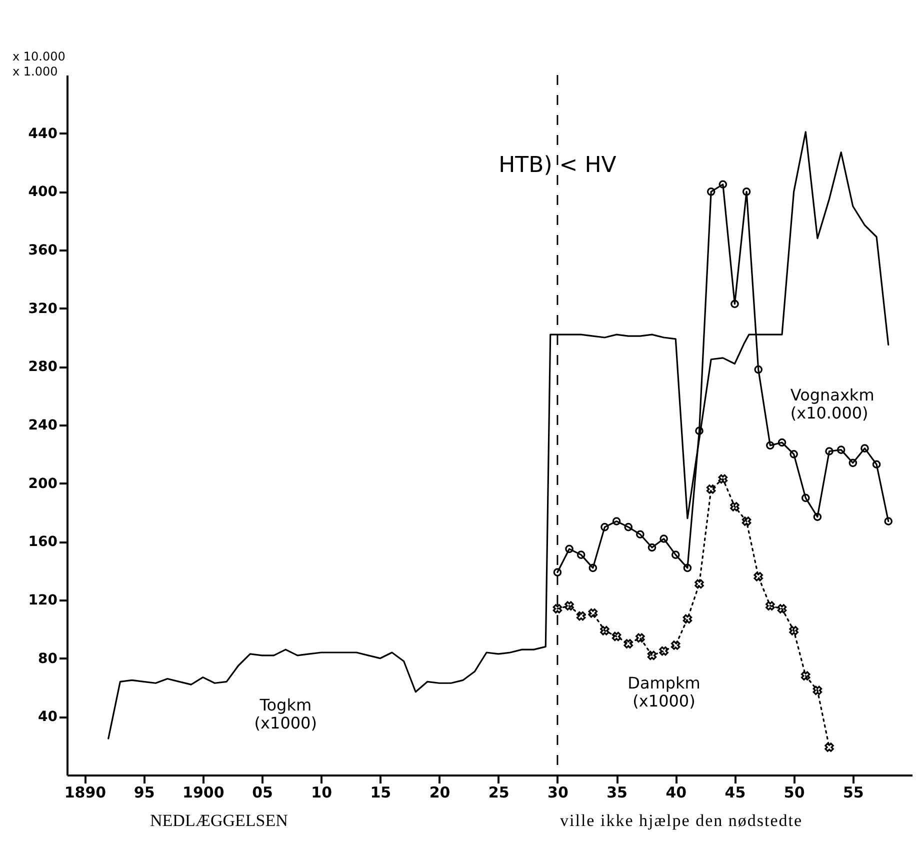  I want to click on x-tick-label: 10, so click(321, 793).